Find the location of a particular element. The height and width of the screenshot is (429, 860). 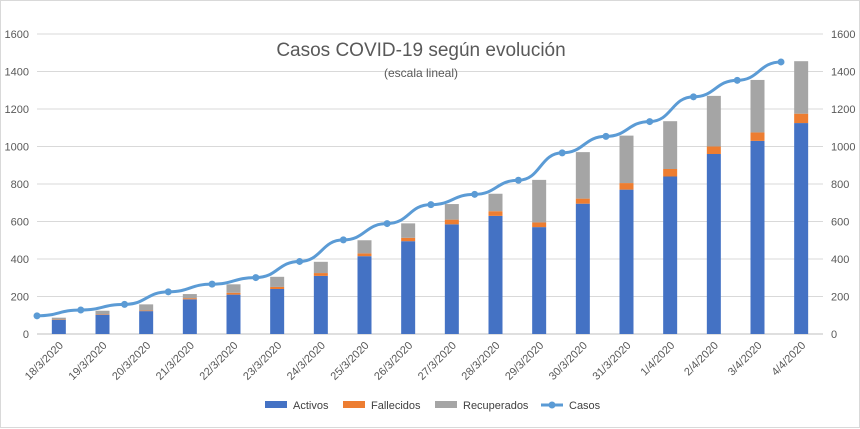

legend-item-recuperados: Recuperados is located at coordinates (482, 406).